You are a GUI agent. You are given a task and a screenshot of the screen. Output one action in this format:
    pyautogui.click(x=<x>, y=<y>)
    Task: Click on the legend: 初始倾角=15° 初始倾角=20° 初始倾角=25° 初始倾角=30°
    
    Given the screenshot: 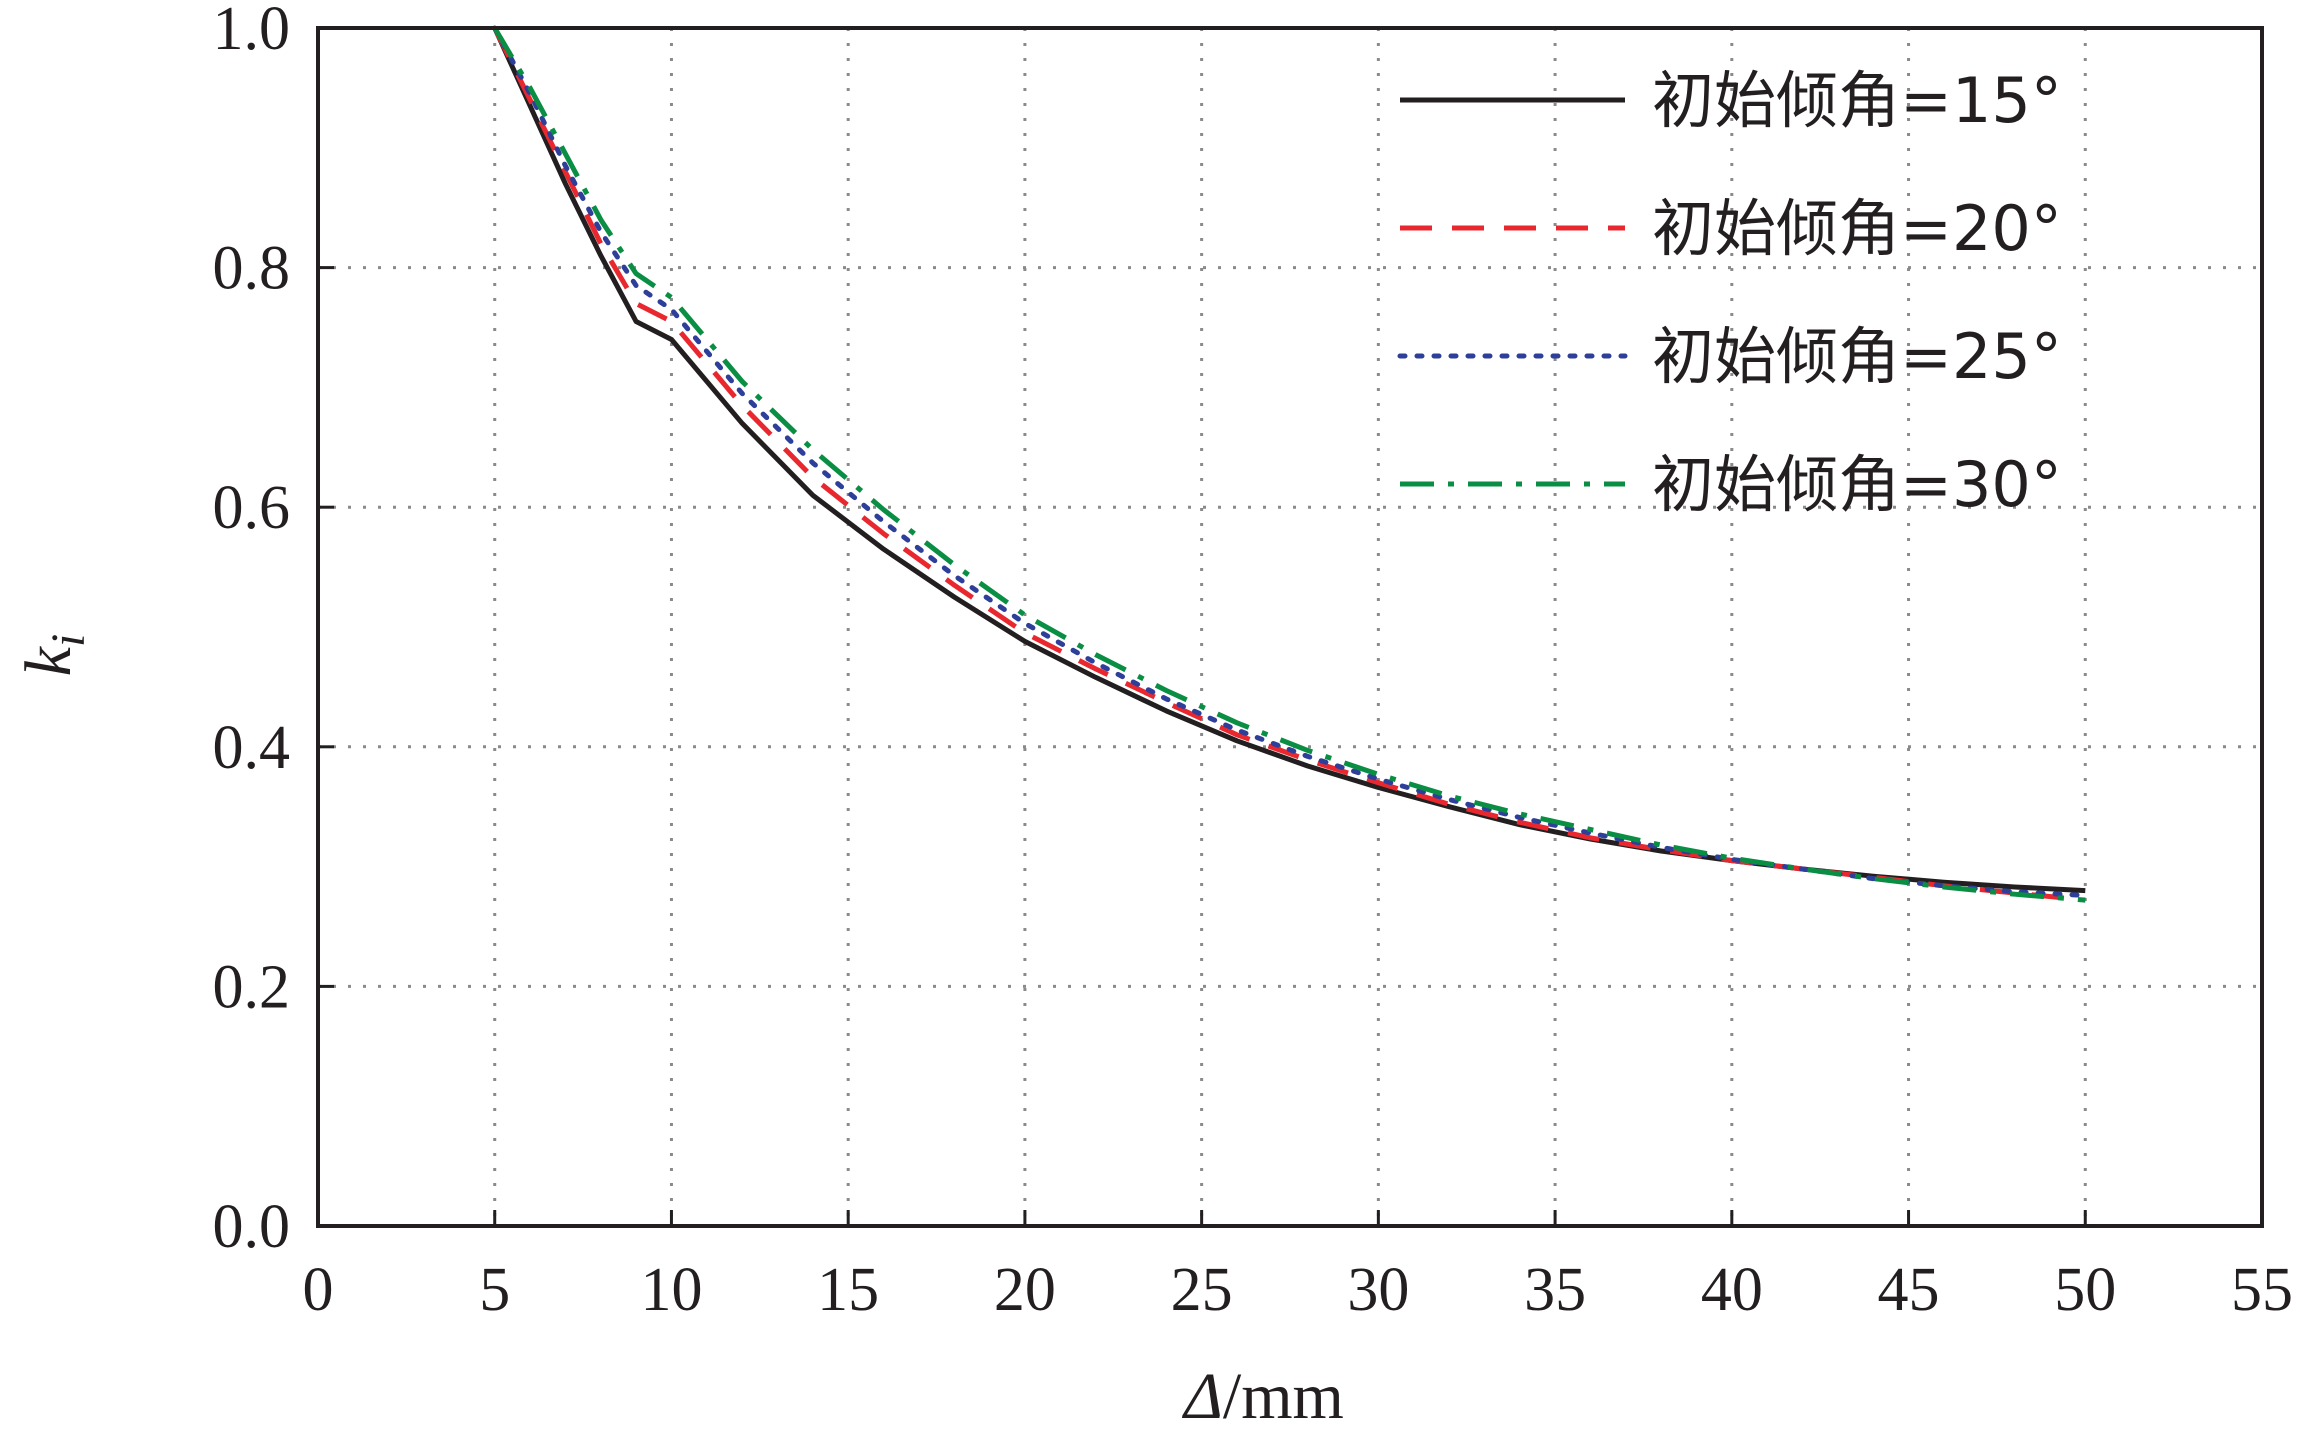 What is the action you would take?
    pyautogui.click(x=1729, y=292)
    